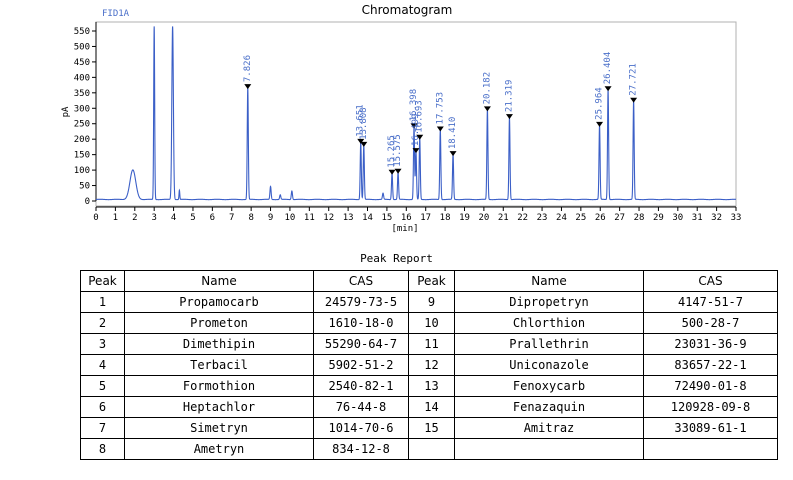 The image size is (793, 480). What do you see at coordinates (192, 218) in the screenshot?
I see `x-tick-label: 5` at bounding box center [192, 218].